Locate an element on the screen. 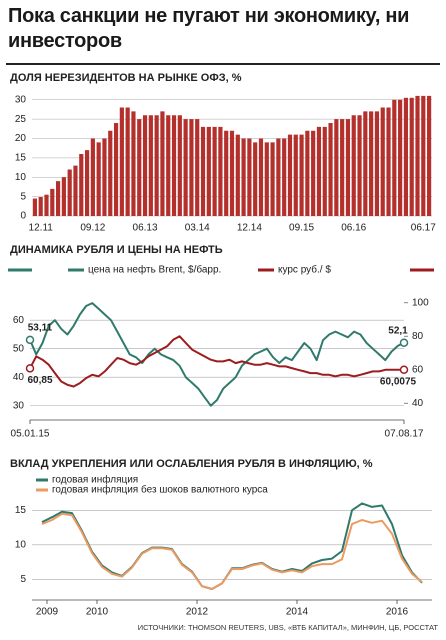  y-tick-label: 60 is located at coordinates (19, 320).